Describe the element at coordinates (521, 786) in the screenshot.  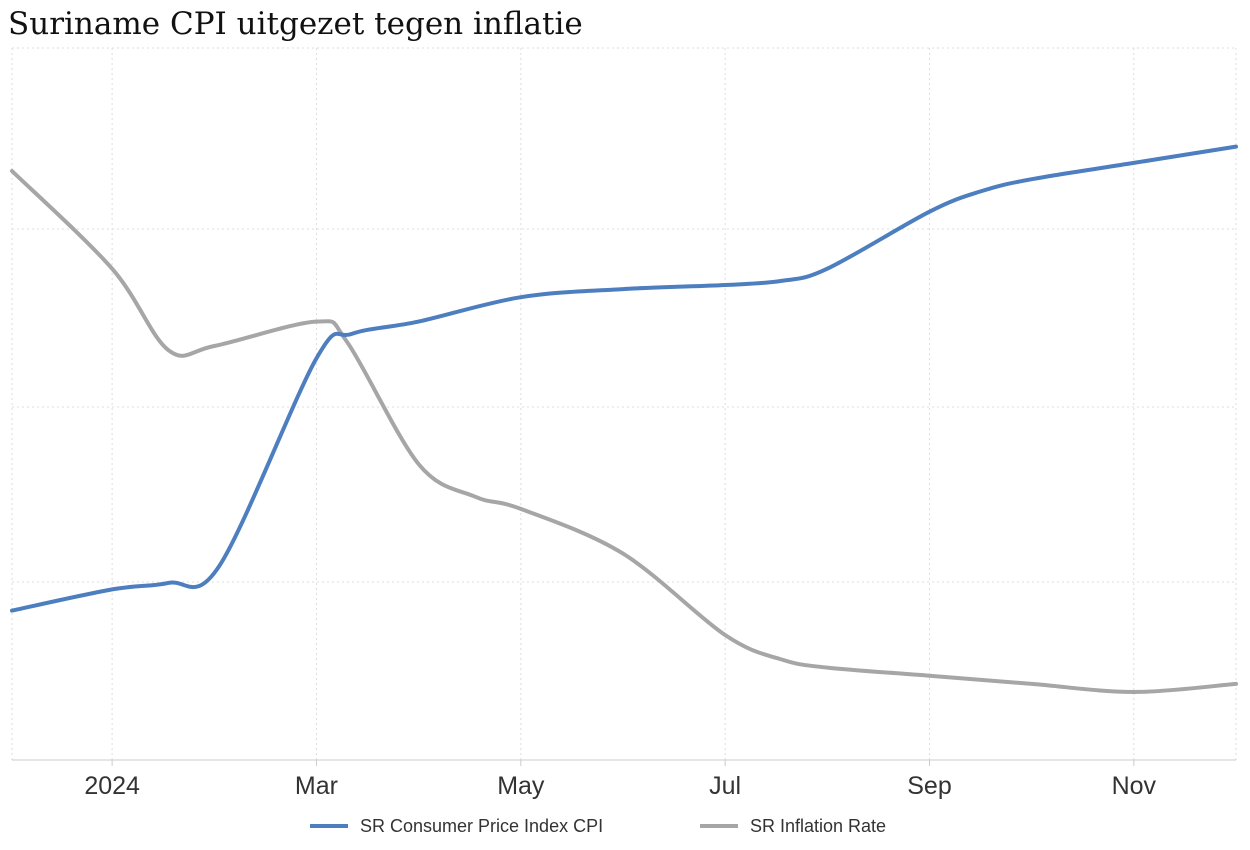
I see `x-tick-label: May` at that location.